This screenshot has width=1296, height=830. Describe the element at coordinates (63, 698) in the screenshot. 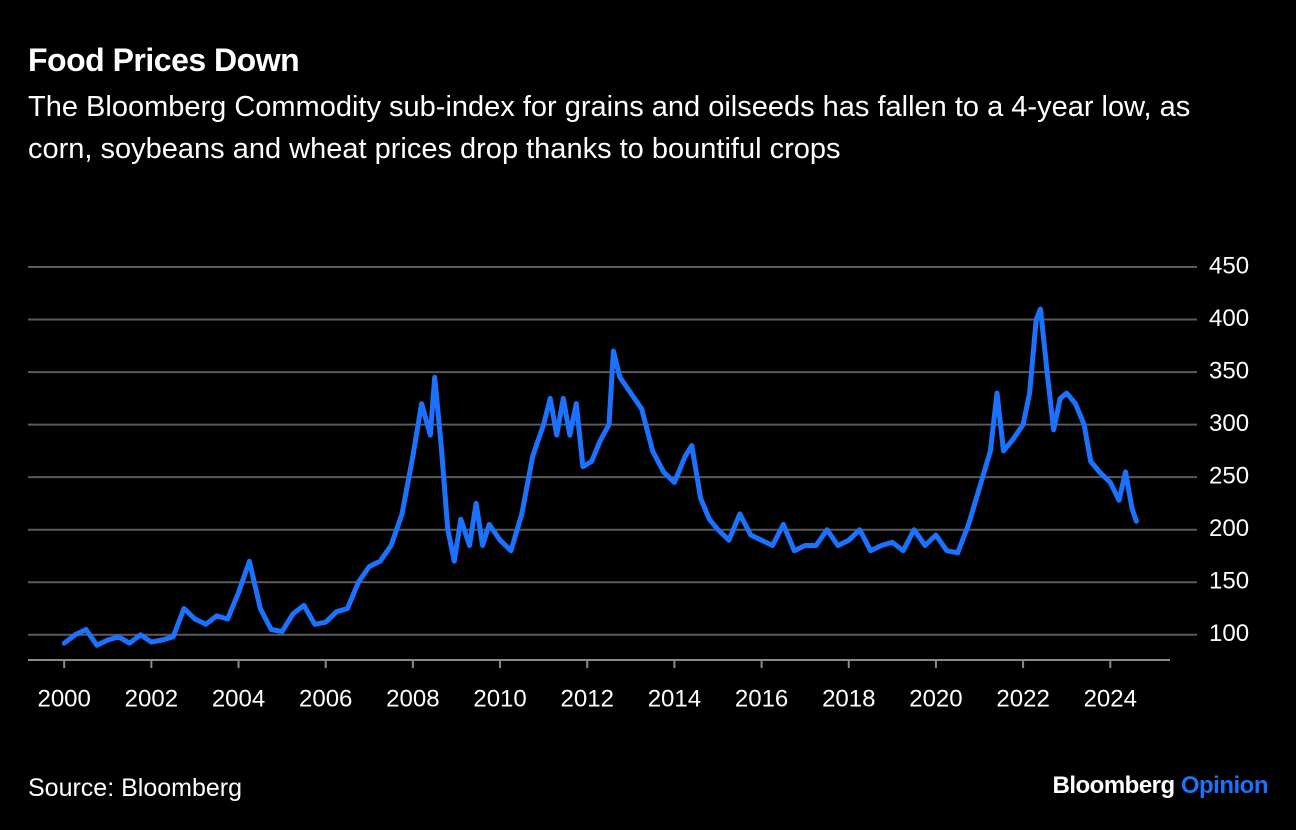

I see `x-tick-label: 2000` at that location.